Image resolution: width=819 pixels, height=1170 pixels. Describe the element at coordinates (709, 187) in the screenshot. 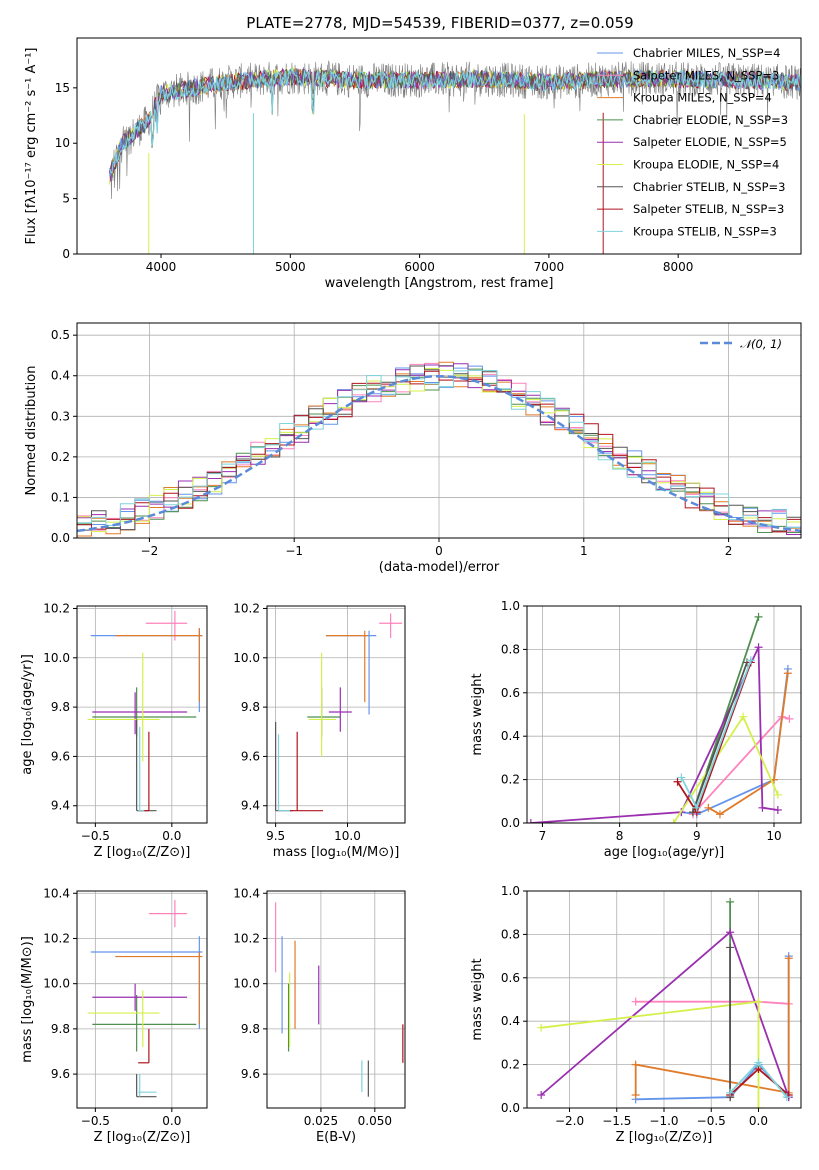

I see `legend-entry: Chabrier STELIB, N_SSP=3` at that location.